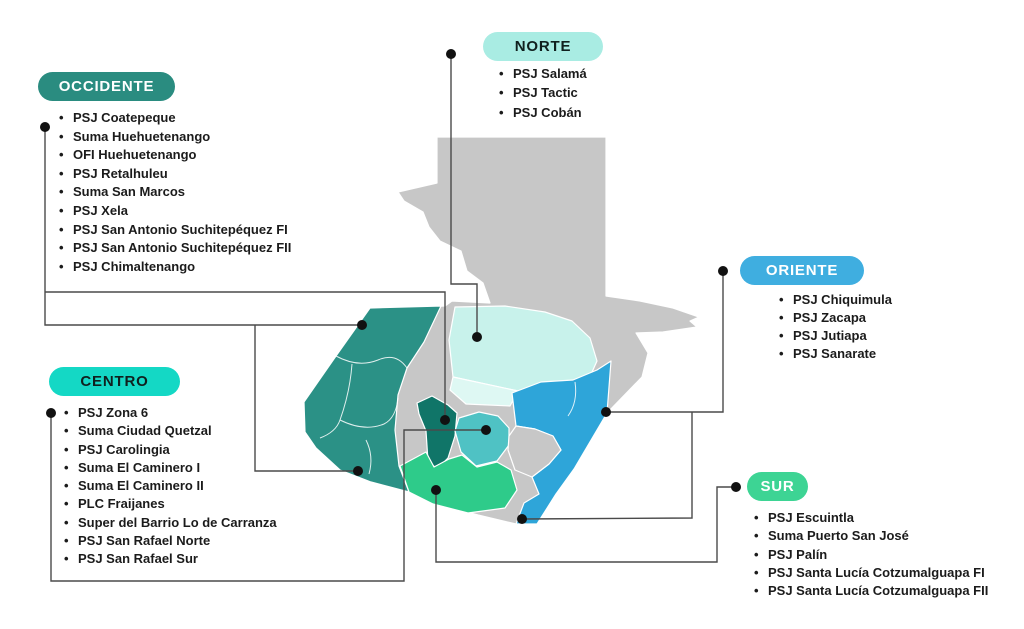 The image size is (1024, 629). Describe the element at coordinates (534, 451) in the screenshot. I see `map-wedge-gray` at that location.